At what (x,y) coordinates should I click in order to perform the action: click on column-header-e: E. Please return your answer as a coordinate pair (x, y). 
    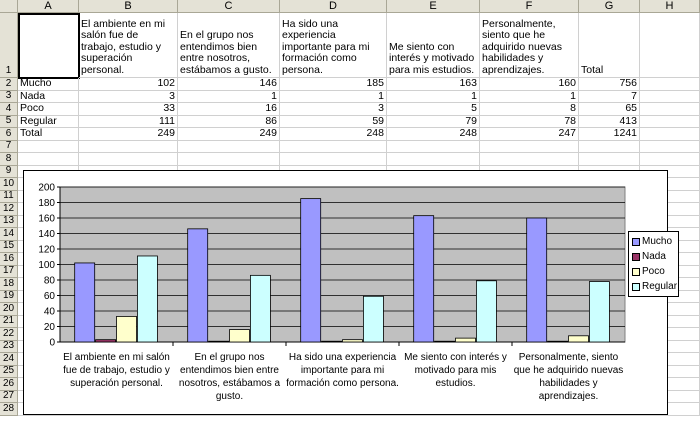
    Looking at the image, I should click on (433, 6).